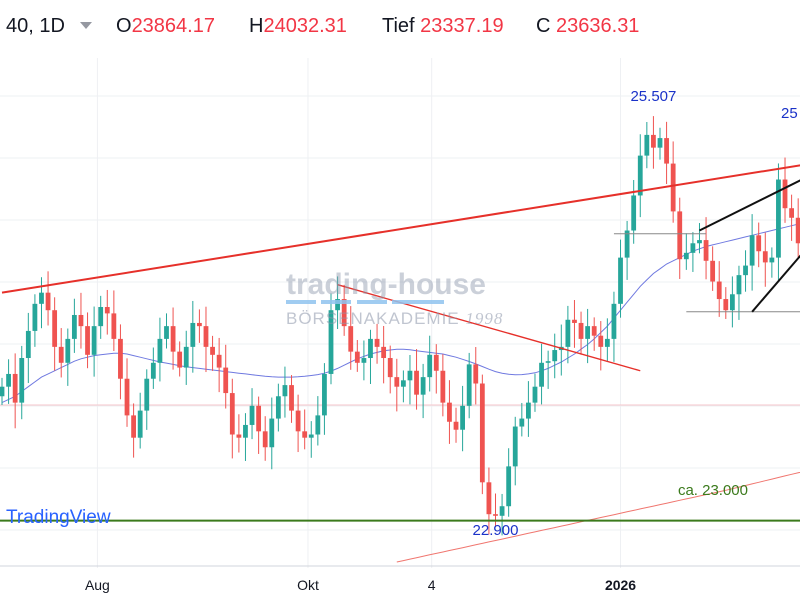 The width and height of the screenshot is (800, 600). What do you see at coordinates (713, 490) in the screenshot?
I see `annotation-label: ca. 23.000` at bounding box center [713, 490].